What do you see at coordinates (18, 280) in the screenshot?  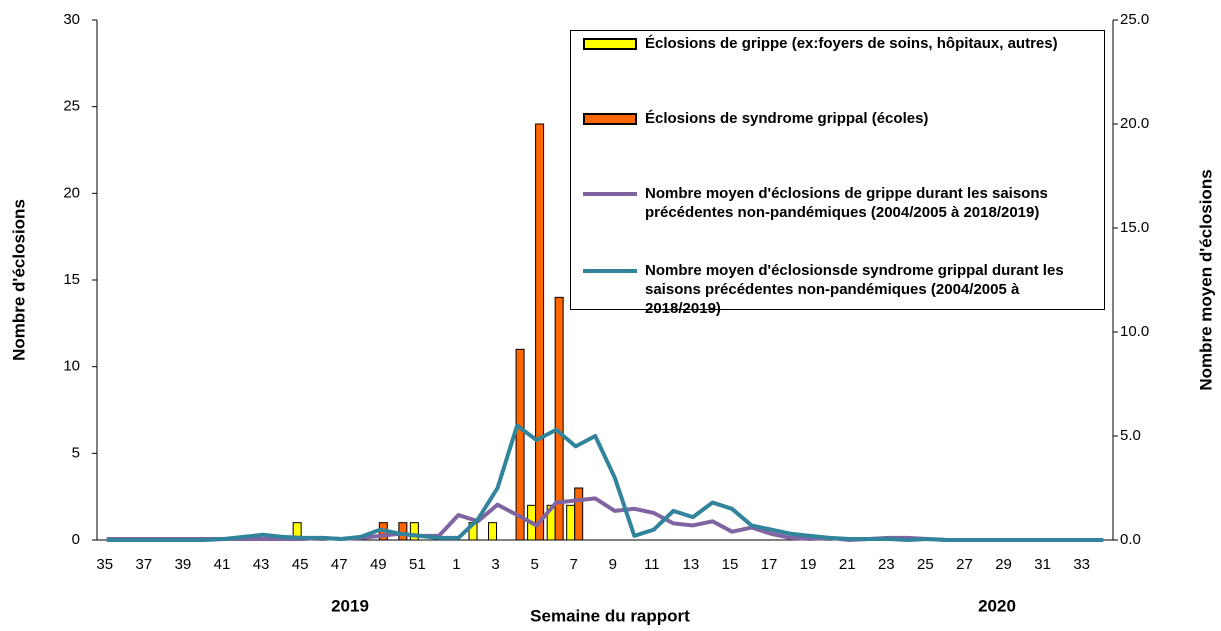 I see `y-axis-title: Nombre d'éclosions` at bounding box center [18, 280].